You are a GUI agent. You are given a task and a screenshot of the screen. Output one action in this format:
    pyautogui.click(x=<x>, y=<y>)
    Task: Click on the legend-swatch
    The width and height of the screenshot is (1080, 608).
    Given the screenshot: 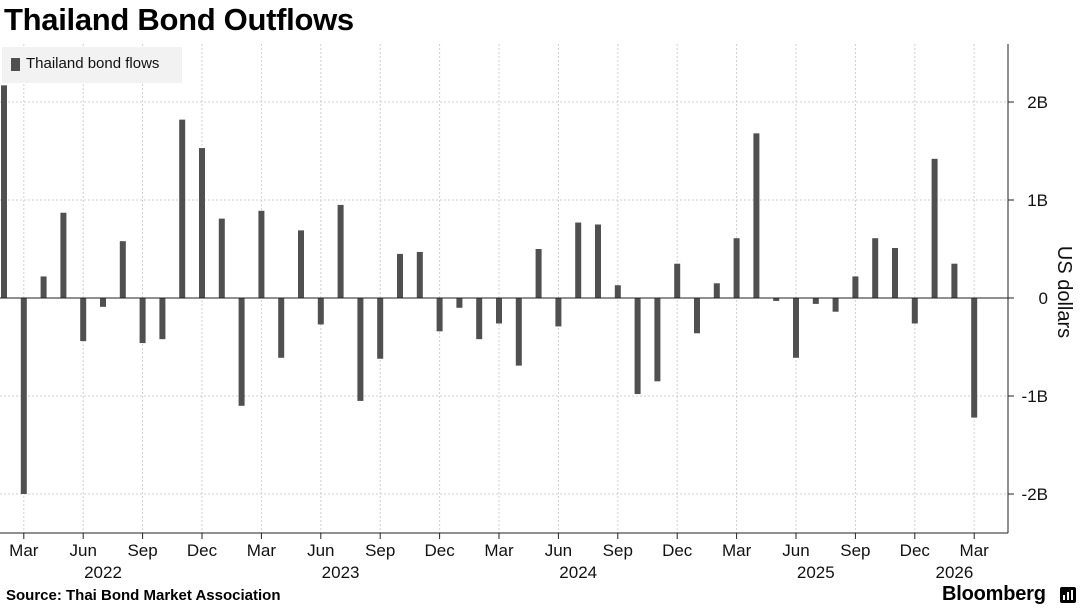 What is the action you would take?
    pyautogui.click(x=15, y=64)
    